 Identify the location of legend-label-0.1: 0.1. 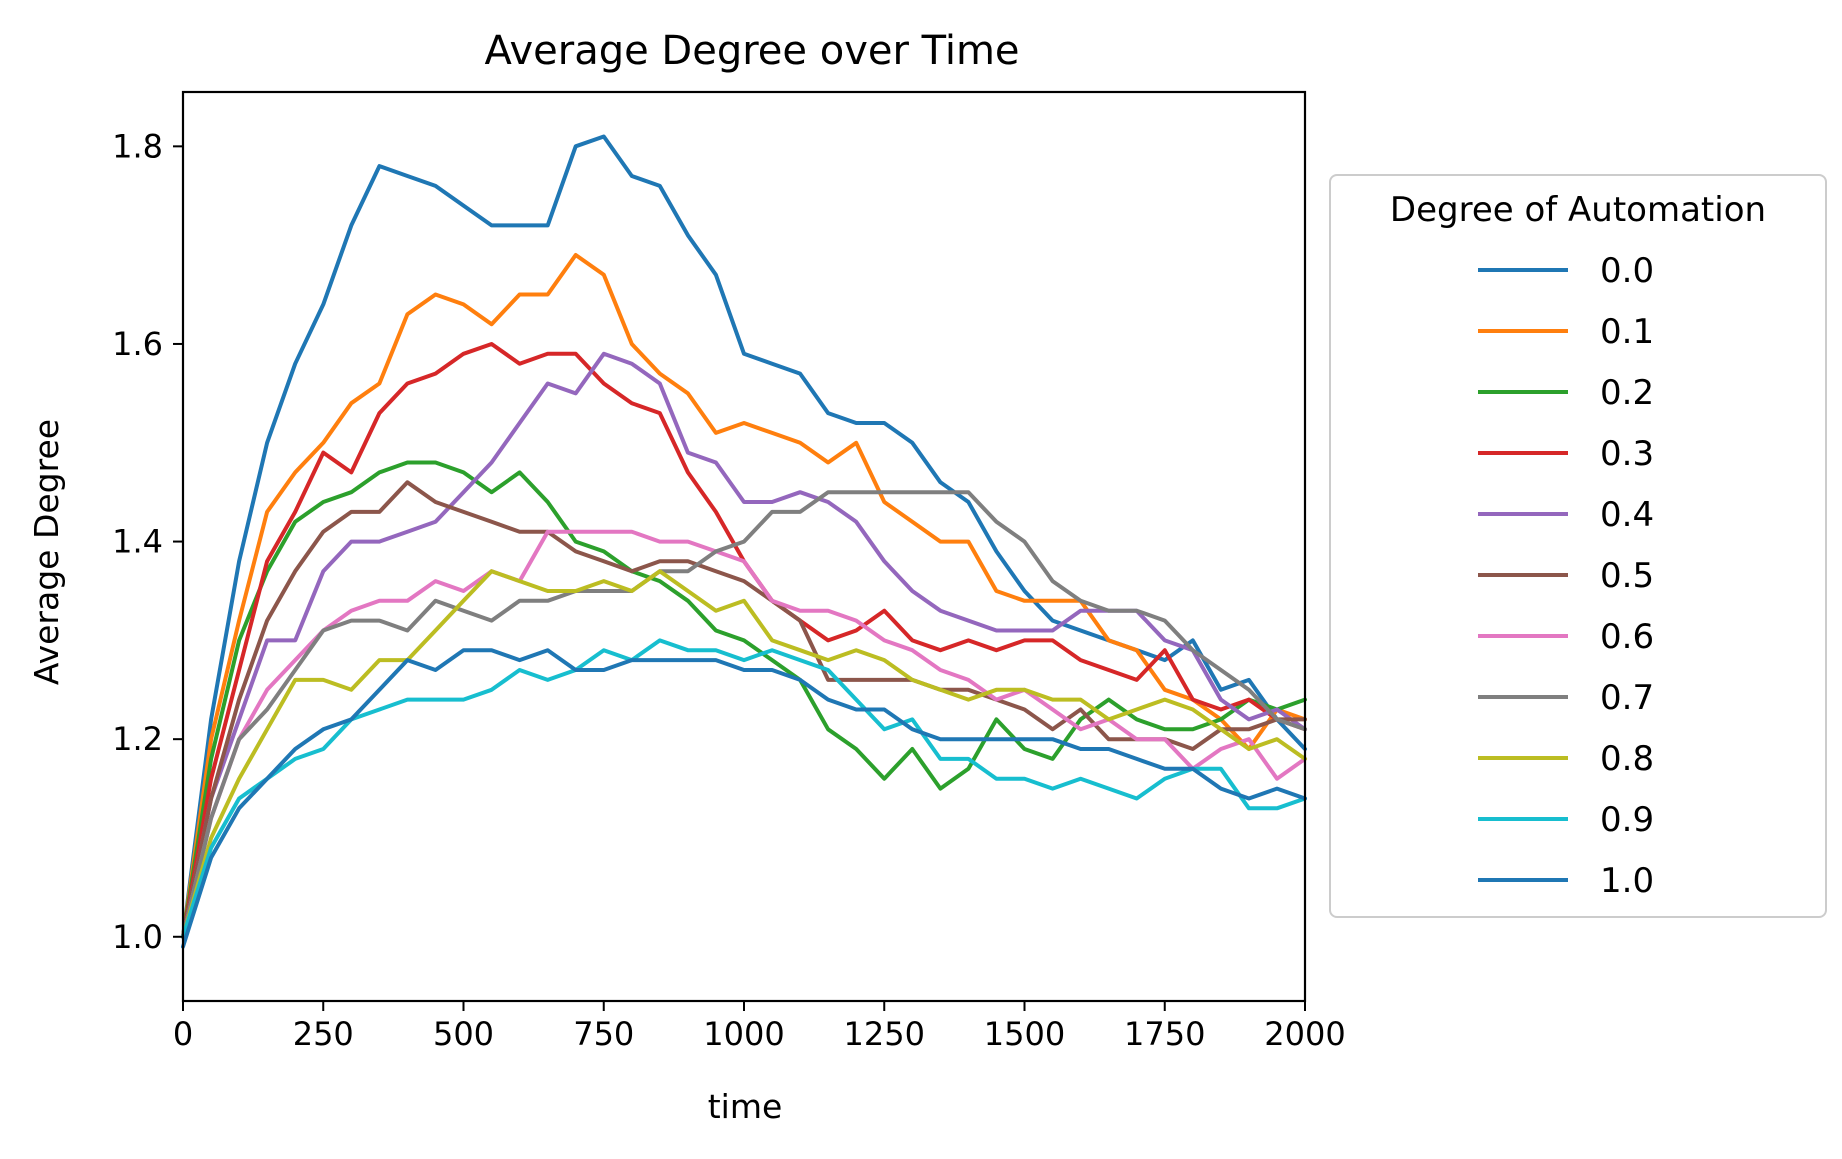
(1627, 332).